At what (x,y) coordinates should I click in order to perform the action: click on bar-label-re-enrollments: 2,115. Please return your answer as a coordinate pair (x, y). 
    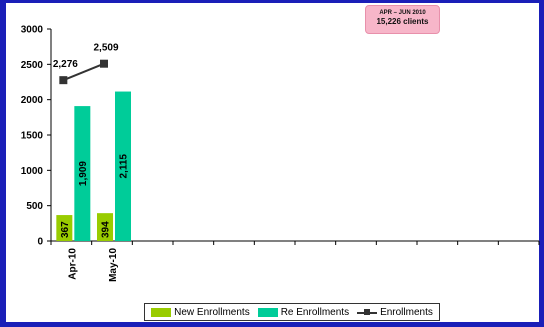
    Looking at the image, I should click on (124, 166).